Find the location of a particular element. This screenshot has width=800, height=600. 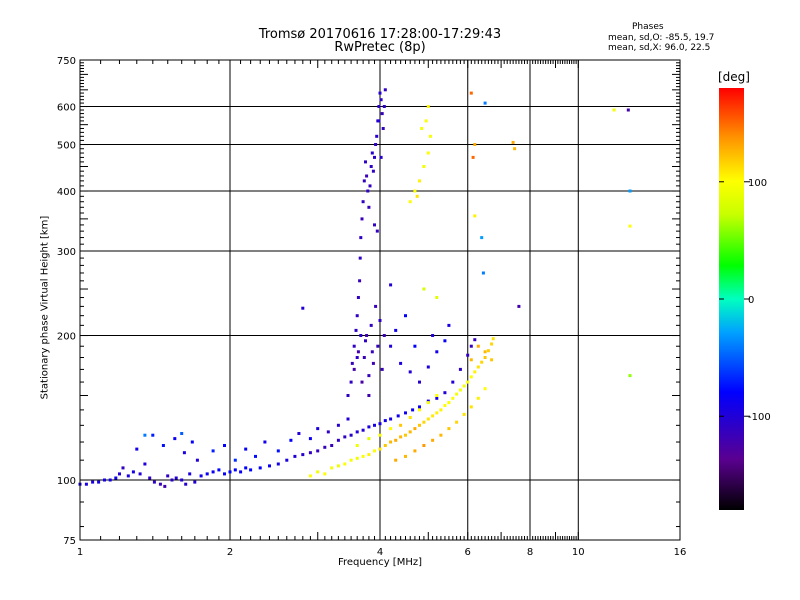

colorbar-unit-label: [deg] is located at coordinates (734, 77).